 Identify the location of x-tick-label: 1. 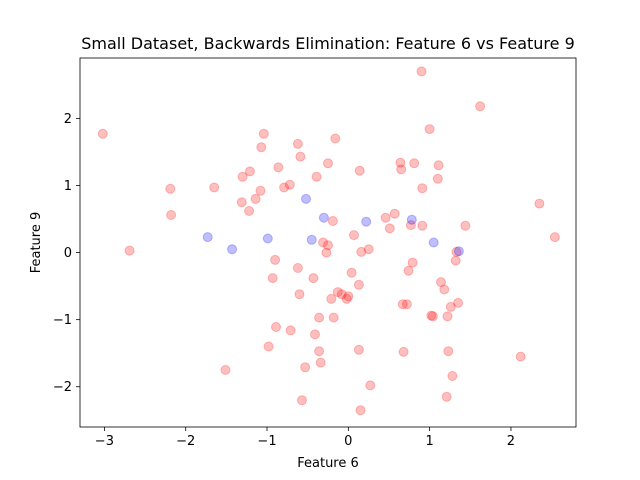
(429, 441).